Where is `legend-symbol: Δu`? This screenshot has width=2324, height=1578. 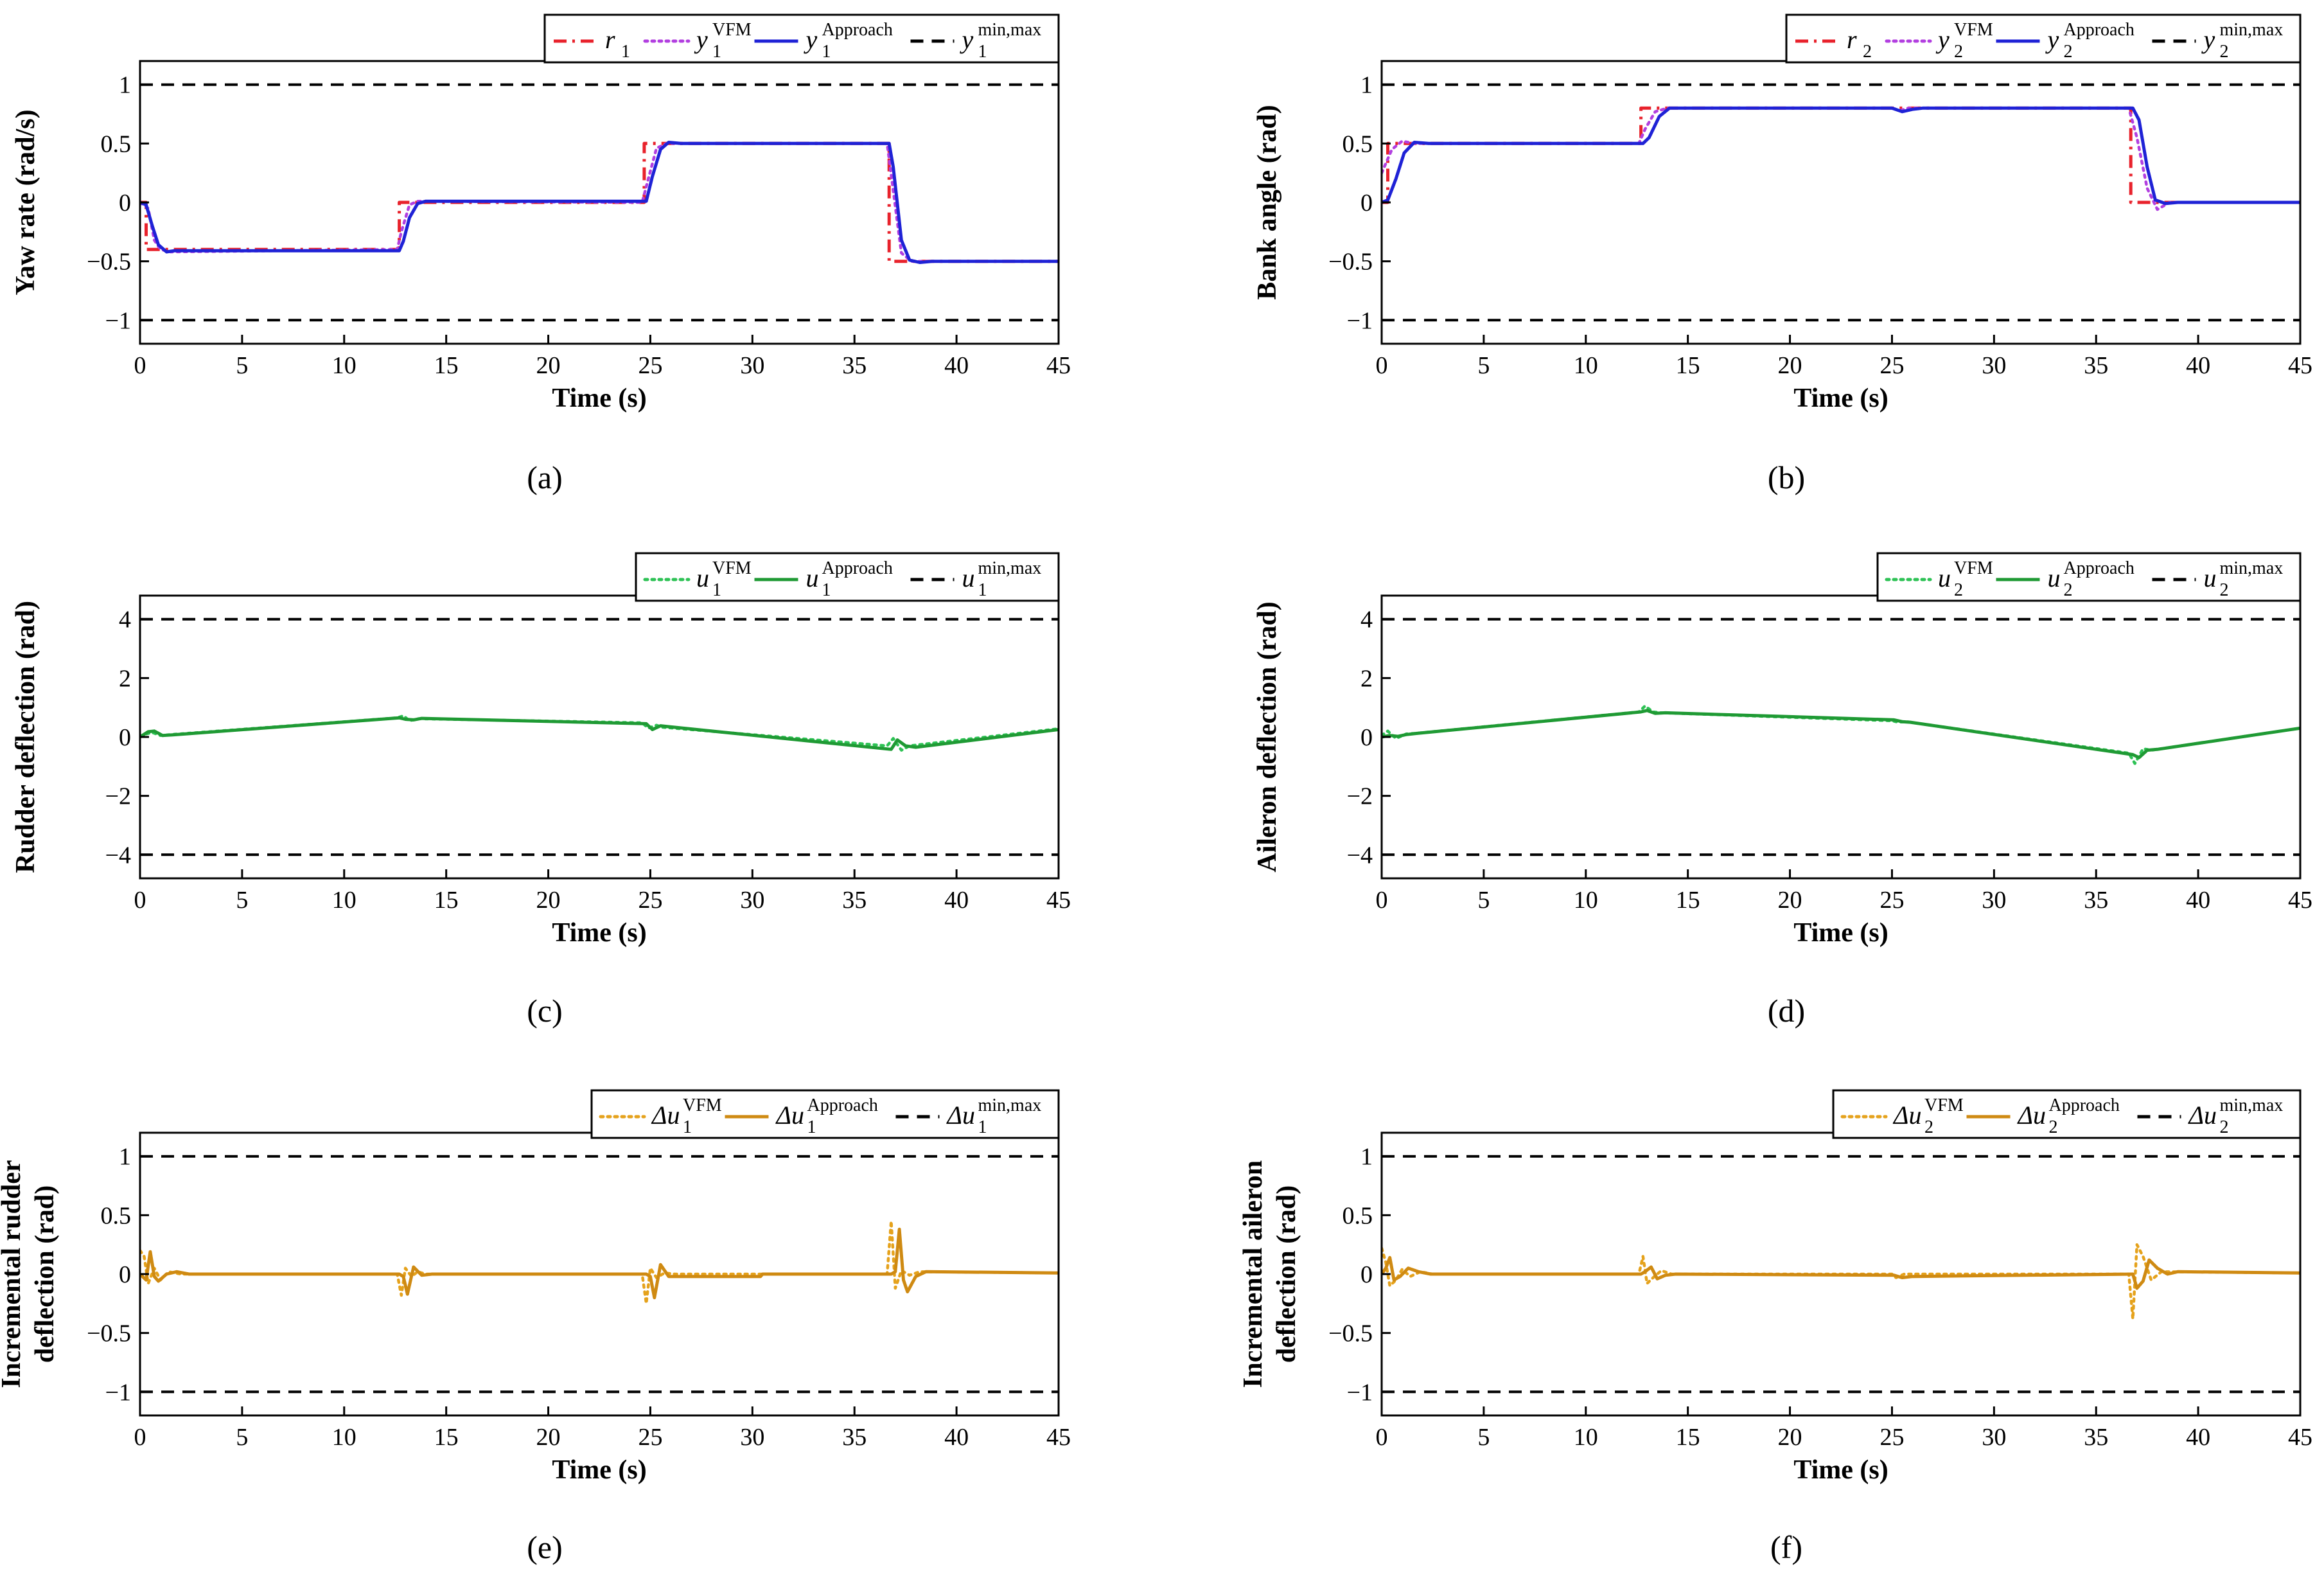
legend-symbol: Δu is located at coordinates (2202, 1115).